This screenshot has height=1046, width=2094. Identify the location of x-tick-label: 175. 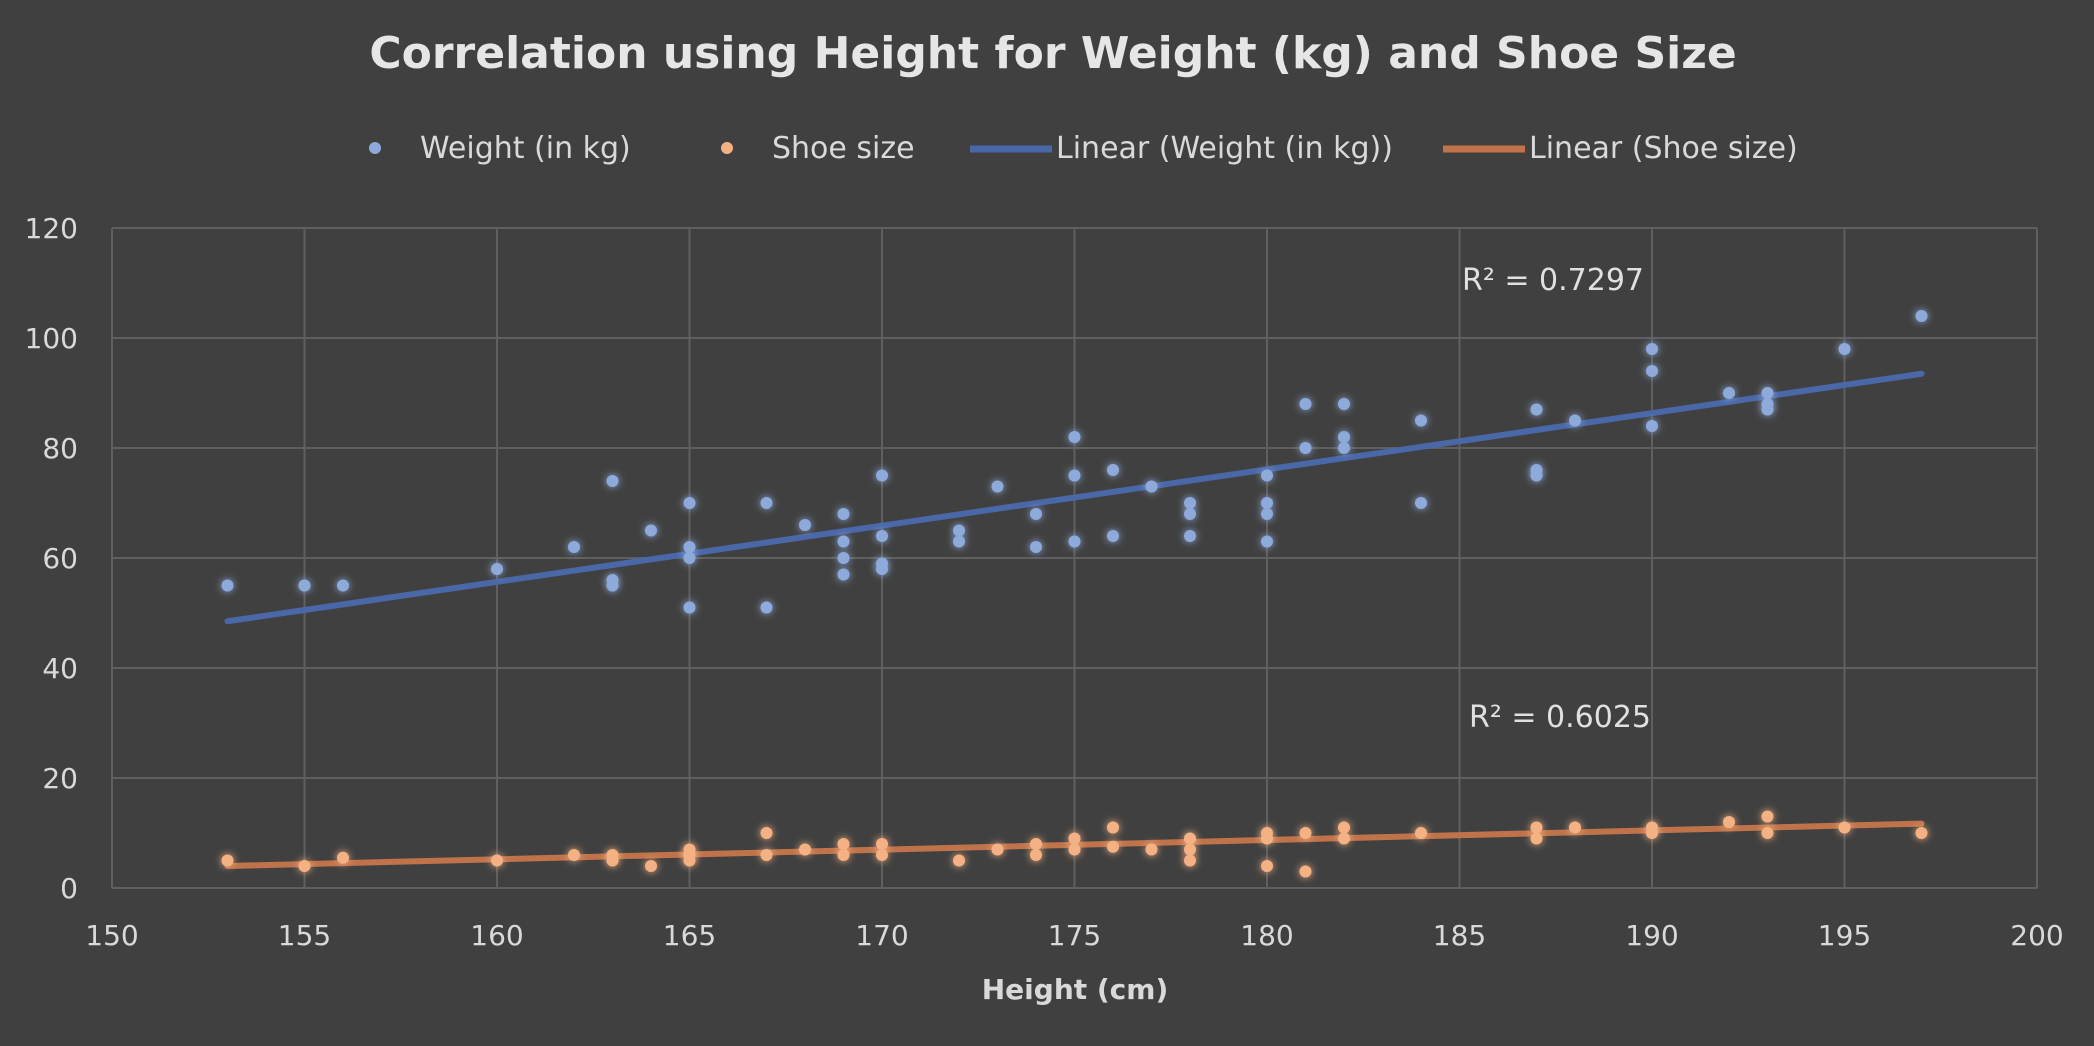
(1074, 935).